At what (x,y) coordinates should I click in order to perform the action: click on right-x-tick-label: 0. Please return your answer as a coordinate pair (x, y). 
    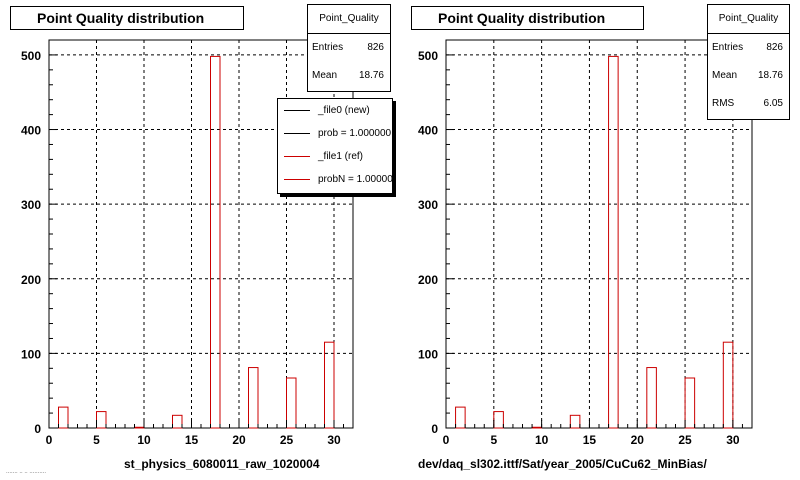
    Looking at the image, I should click on (446, 440).